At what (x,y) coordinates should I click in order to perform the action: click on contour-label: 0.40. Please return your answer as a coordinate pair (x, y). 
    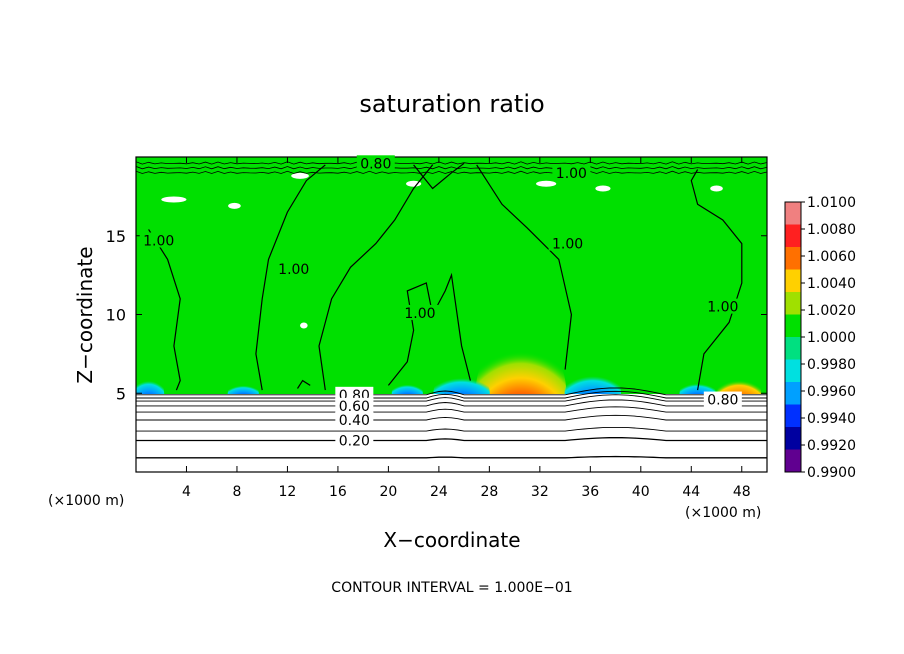
    Looking at the image, I should click on (354, 421).